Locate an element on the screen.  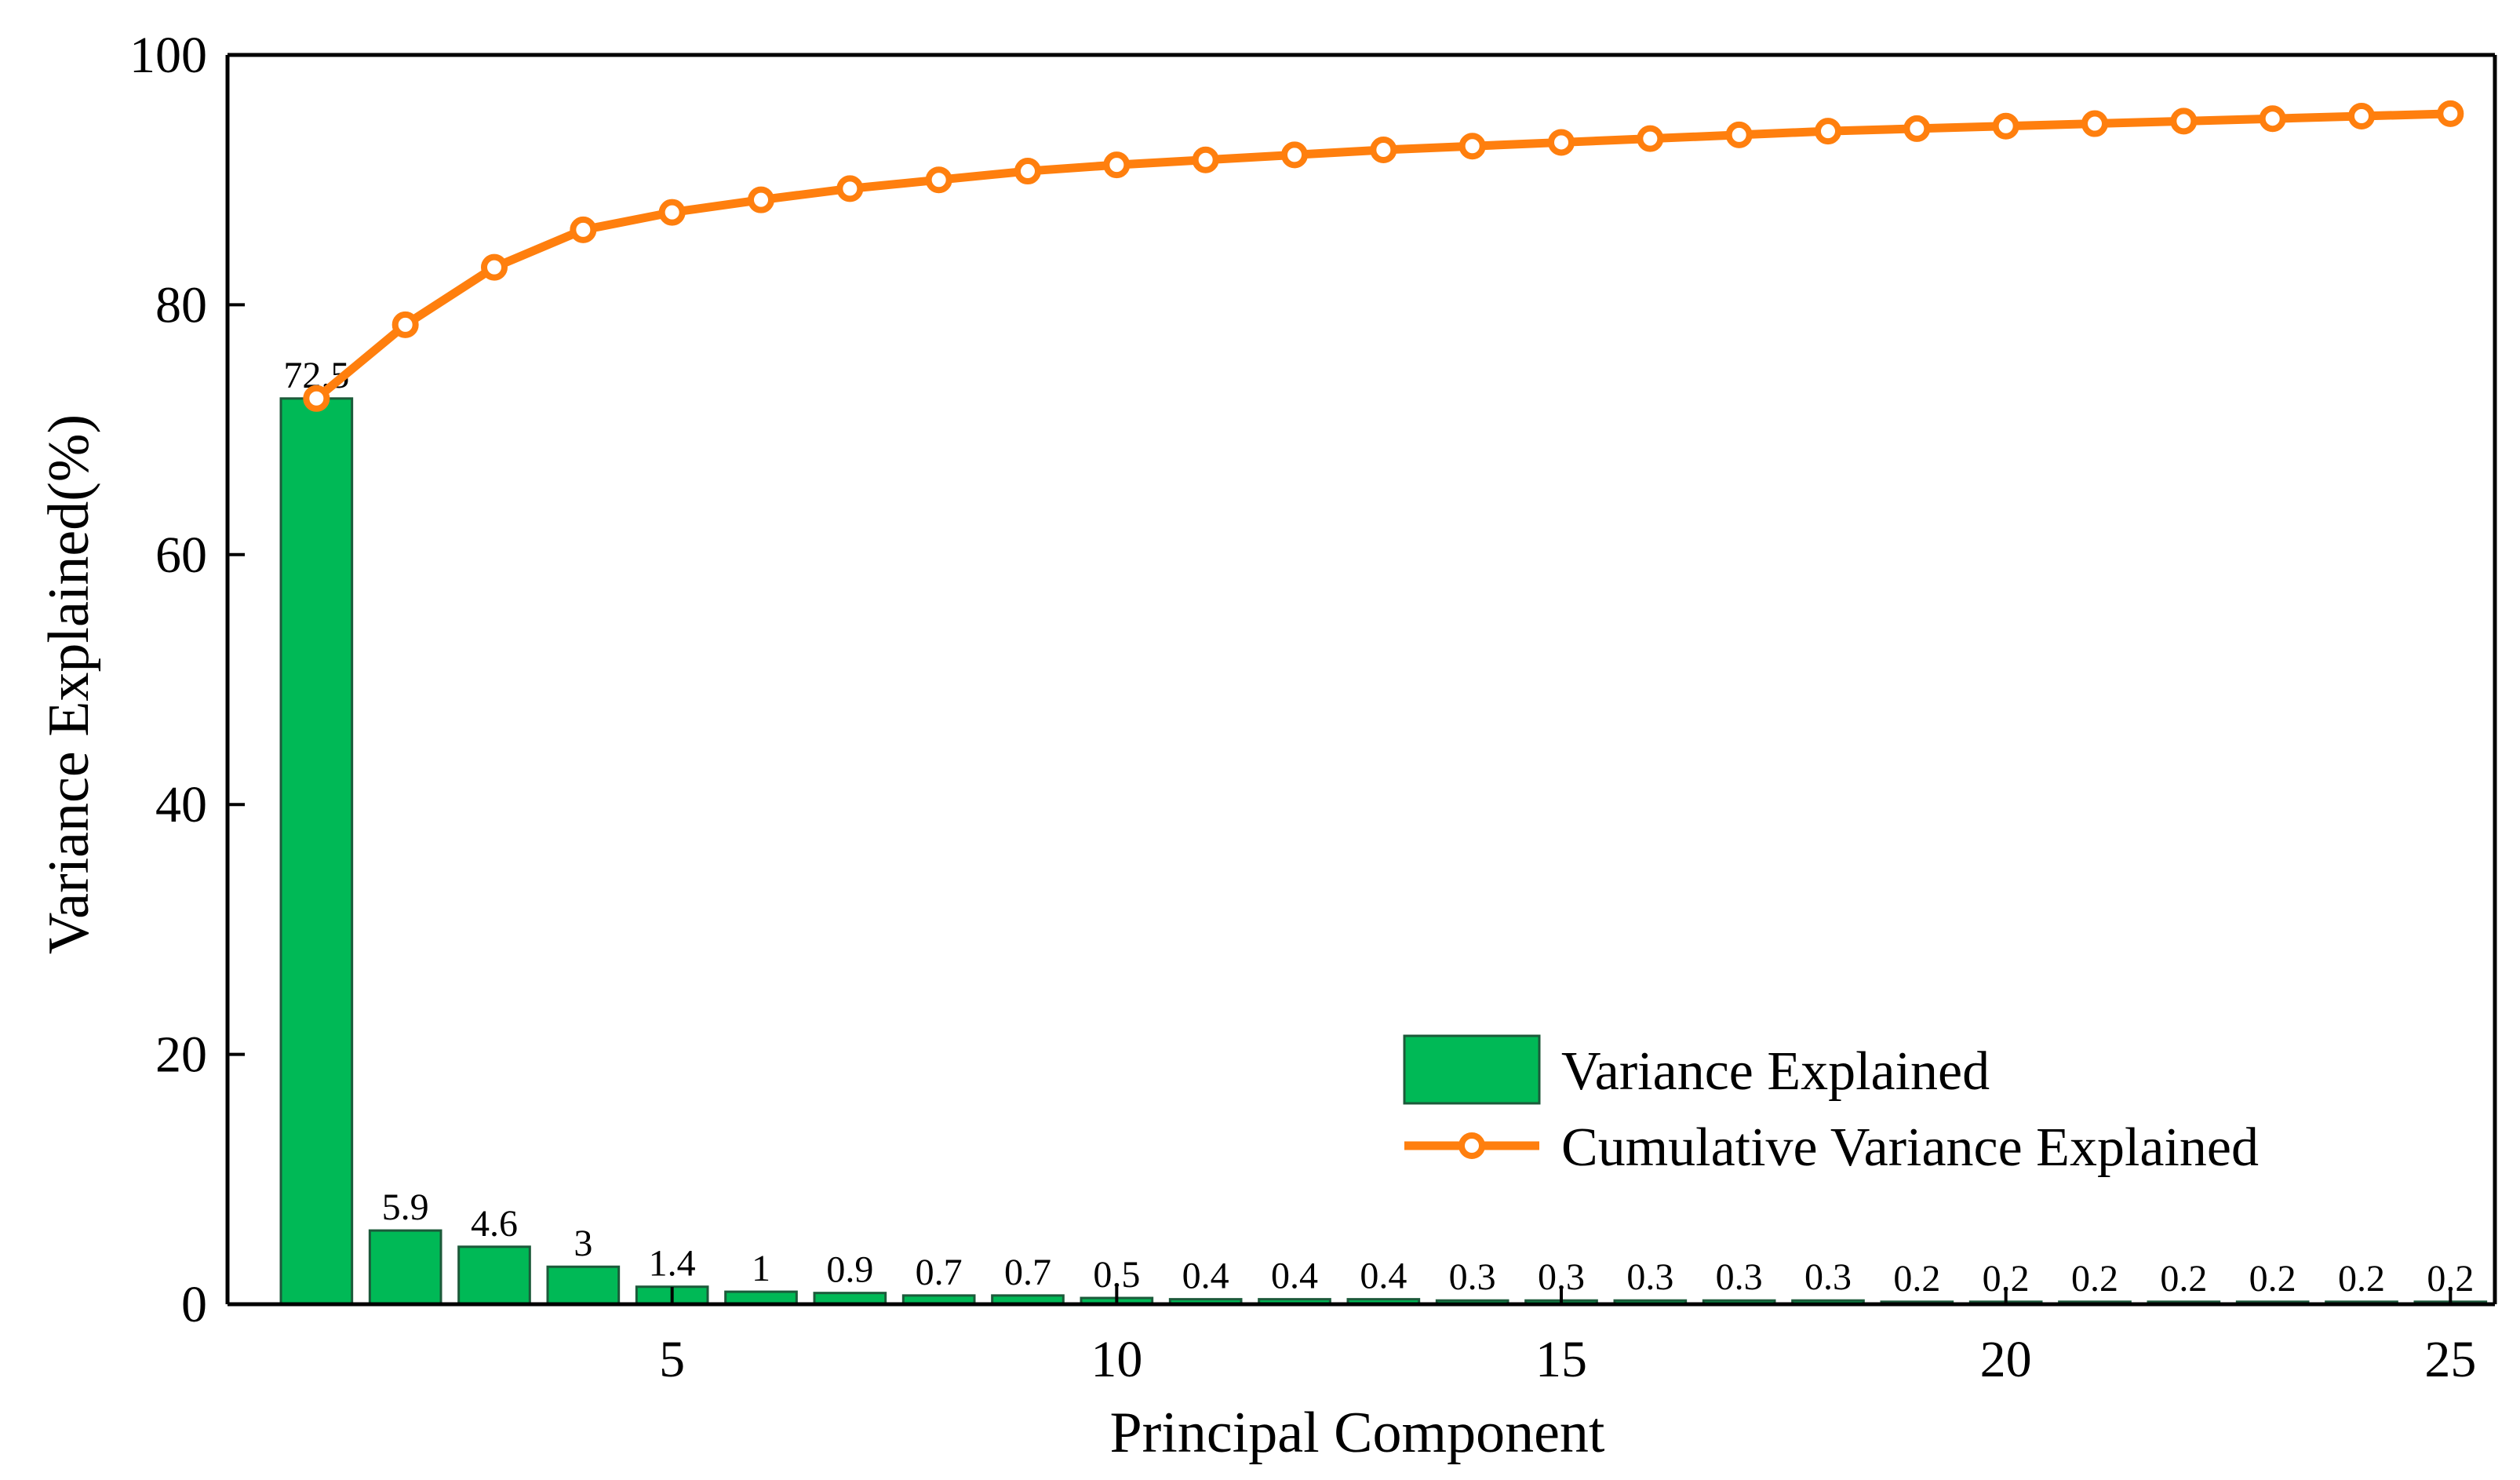
bar-label-pc-23: 0.2 is located at coordinates (2272, 1279).